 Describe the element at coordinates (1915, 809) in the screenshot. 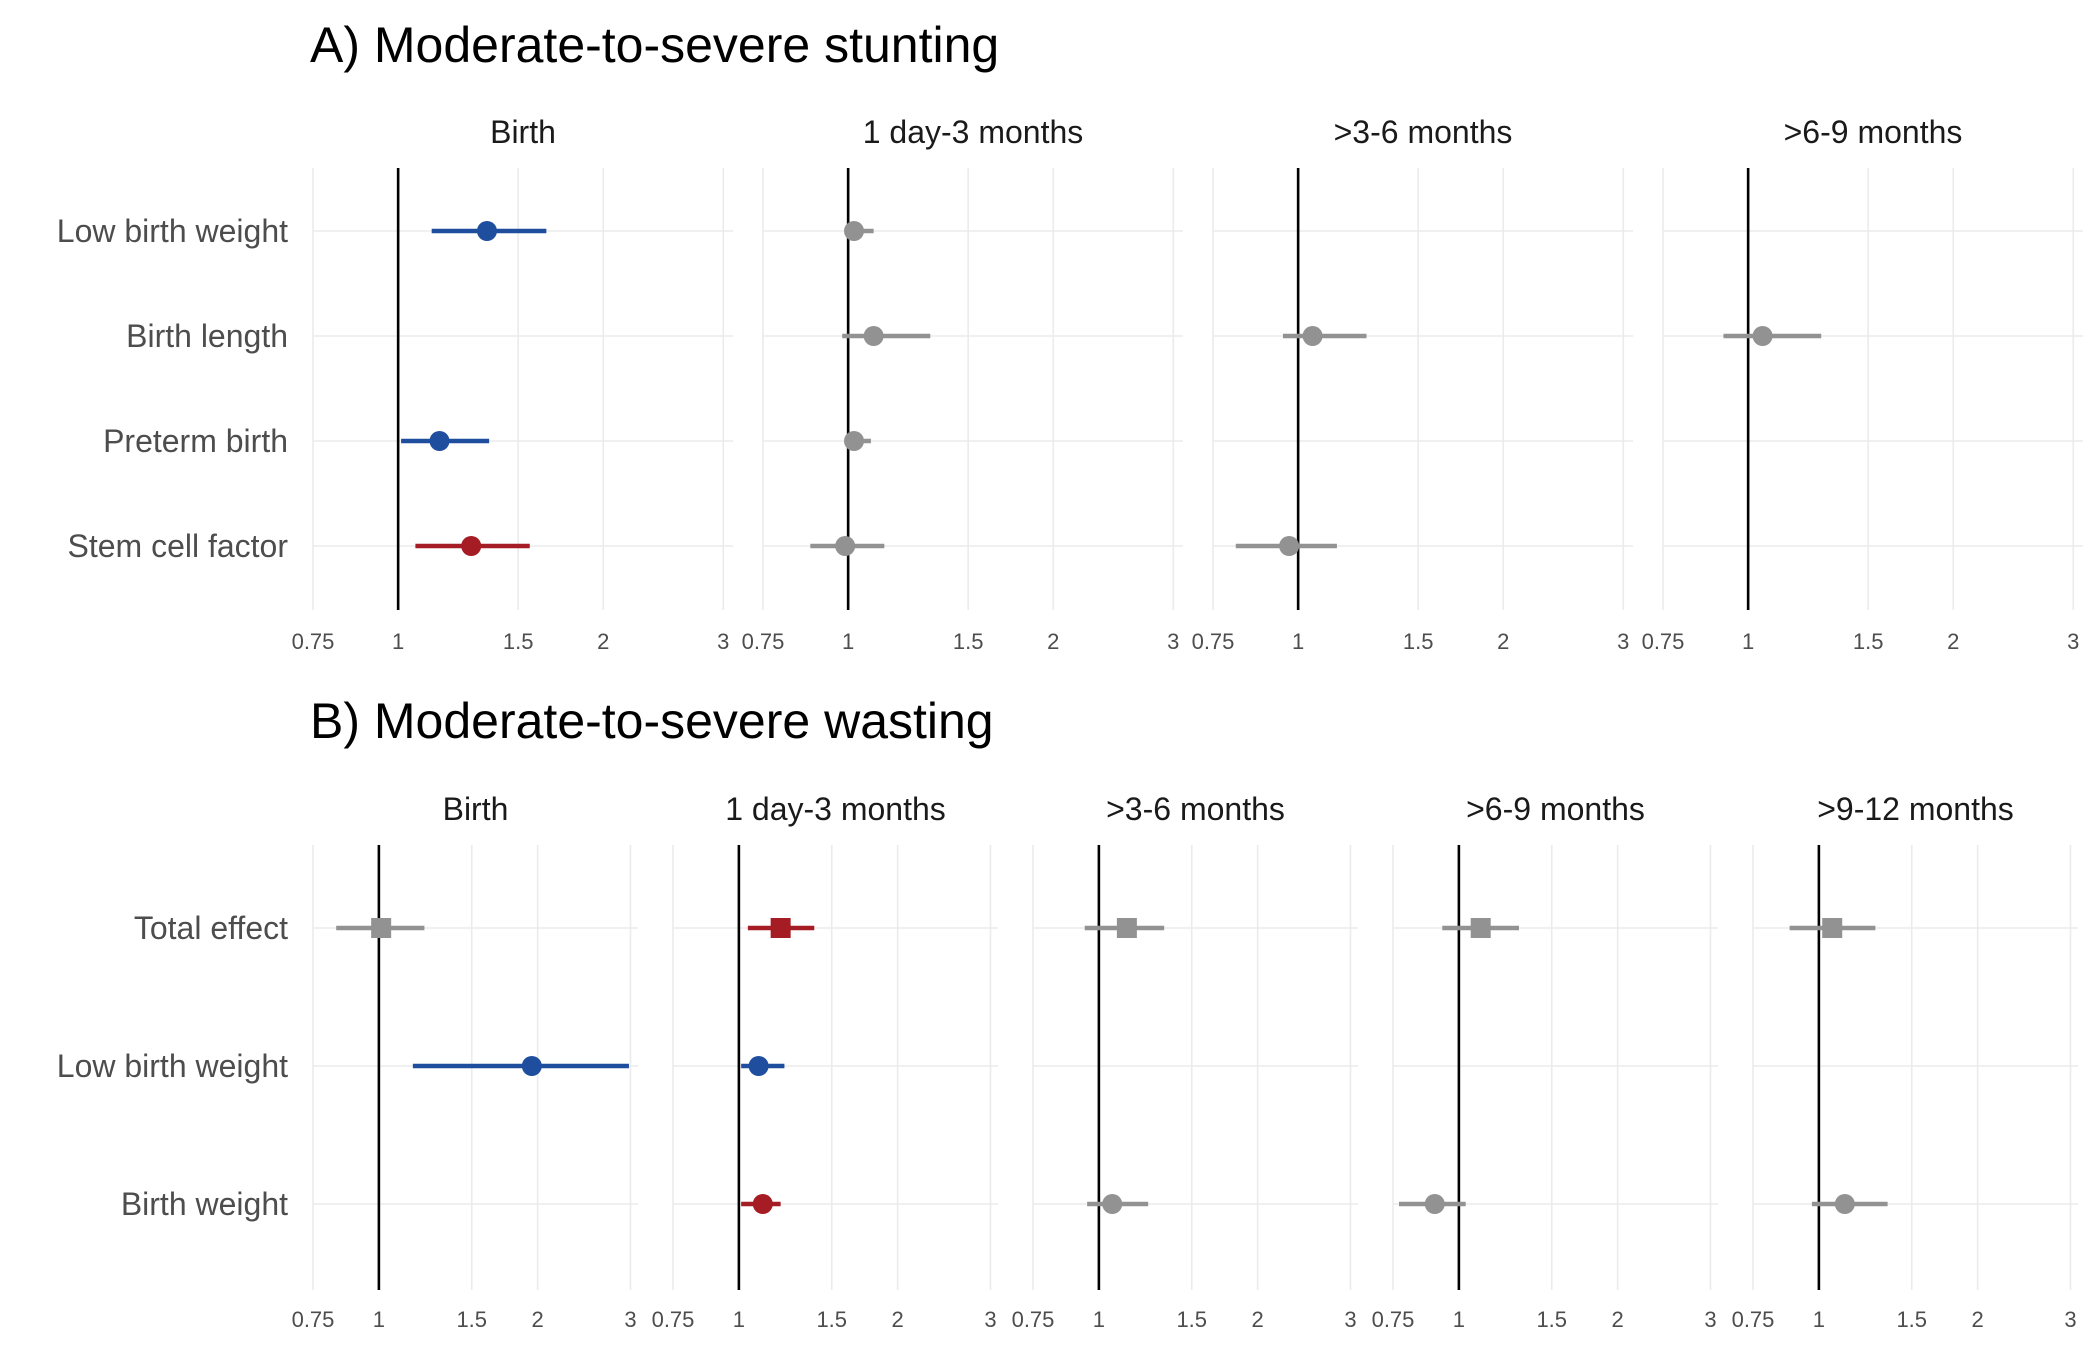

I see `facet-label: >9-12 months` at that location.